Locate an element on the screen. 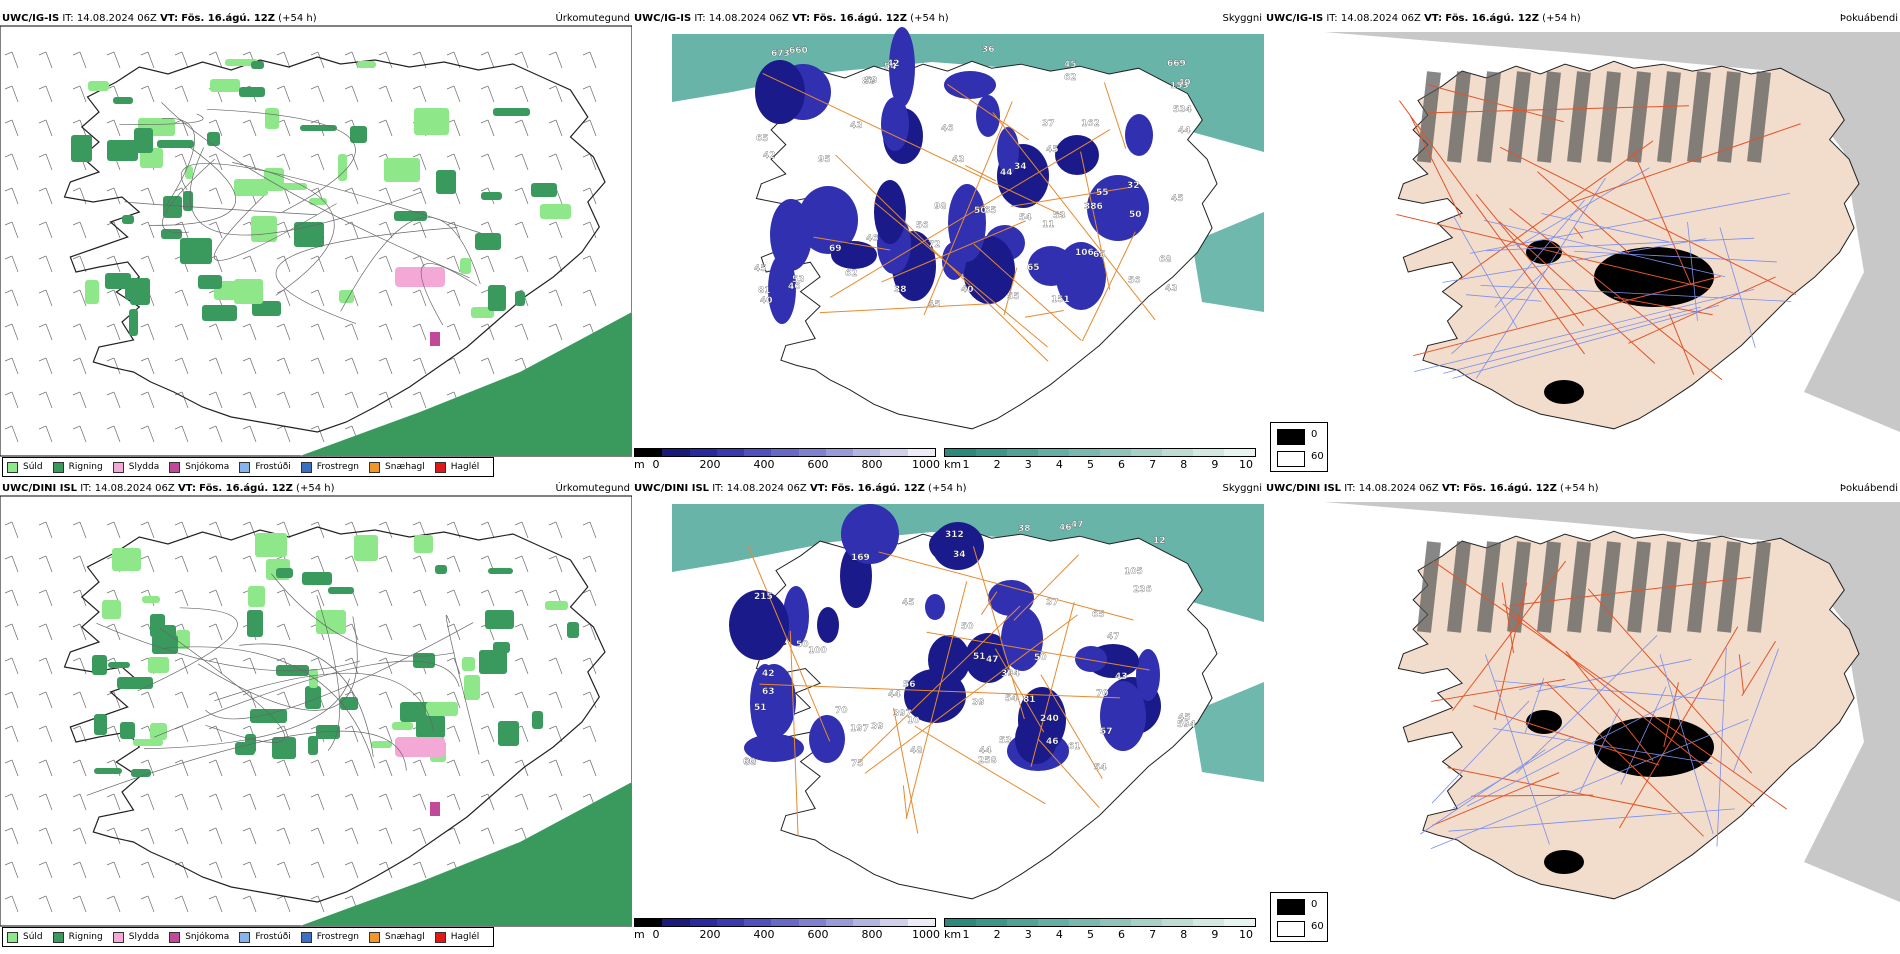 This screenshot has height=954, width=1900. model-name: UWC/DINI ISL is located at coordinates (1304, 488).